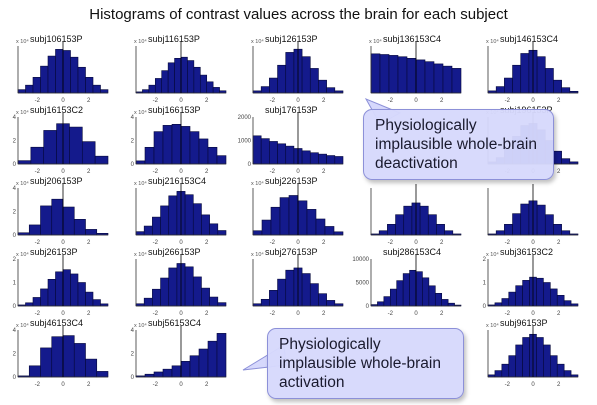  I want to click on histogram-panel: -2 0 2x 10⁴ subj96153P, so click(532, 353).